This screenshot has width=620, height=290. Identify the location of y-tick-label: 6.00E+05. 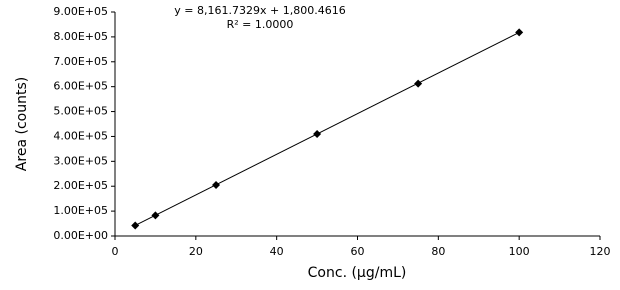
(80, 86).